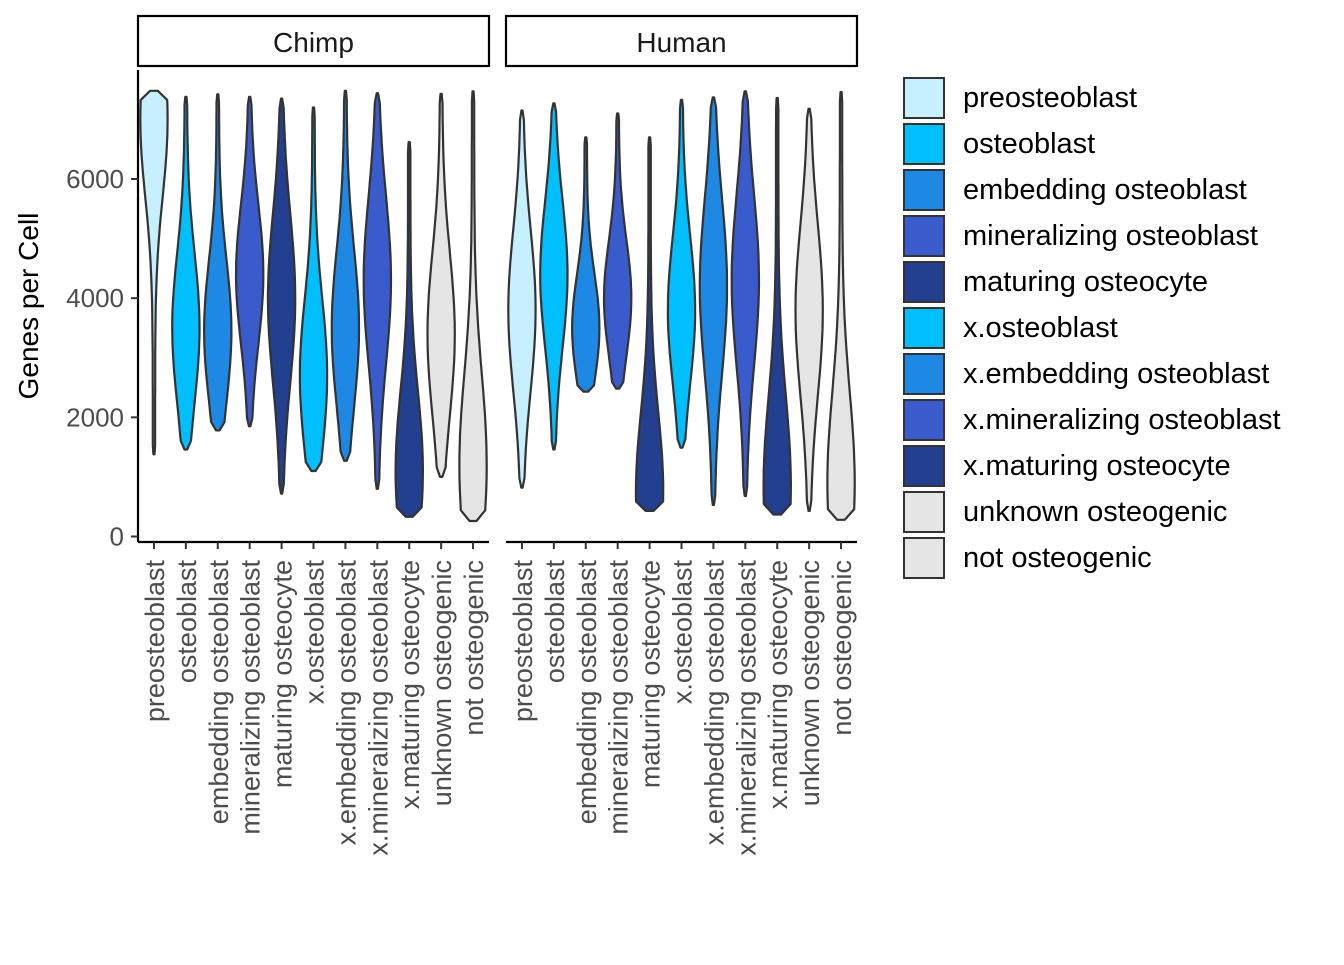 The height and width of the screenshot is (965, 1344). I want to click on legend-item: osteoblast, so click(999, 144).